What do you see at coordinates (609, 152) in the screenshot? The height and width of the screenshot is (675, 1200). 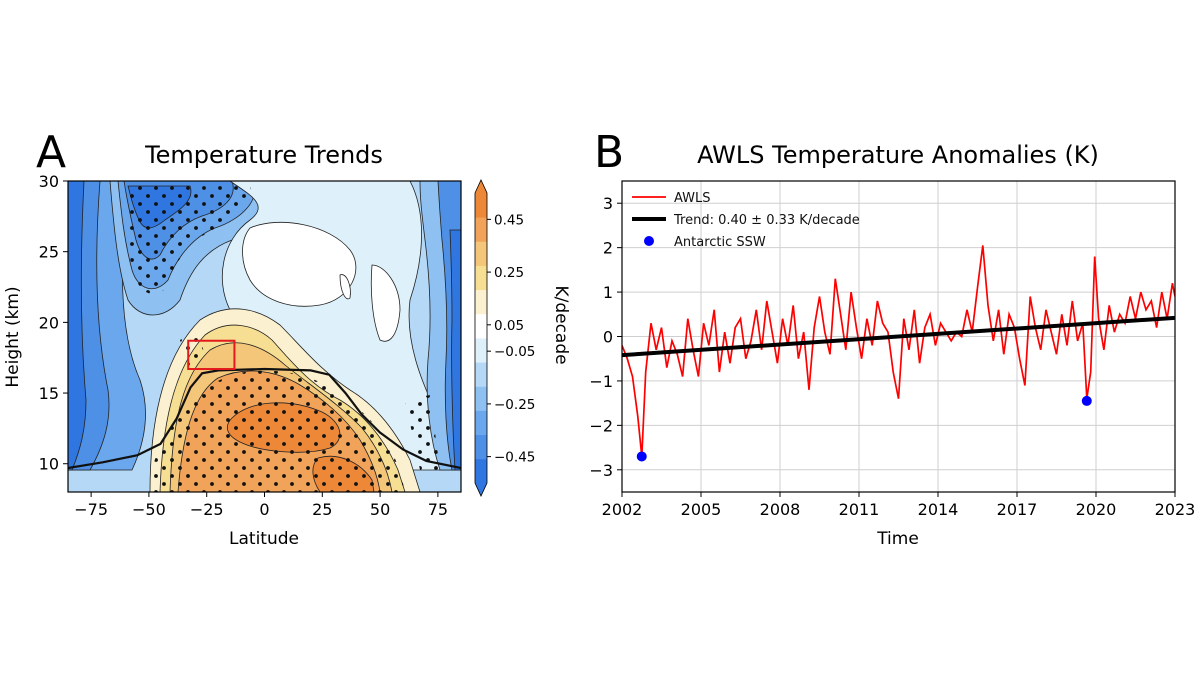 I see `panel-b-label: B` at bounding box center [609, 152].